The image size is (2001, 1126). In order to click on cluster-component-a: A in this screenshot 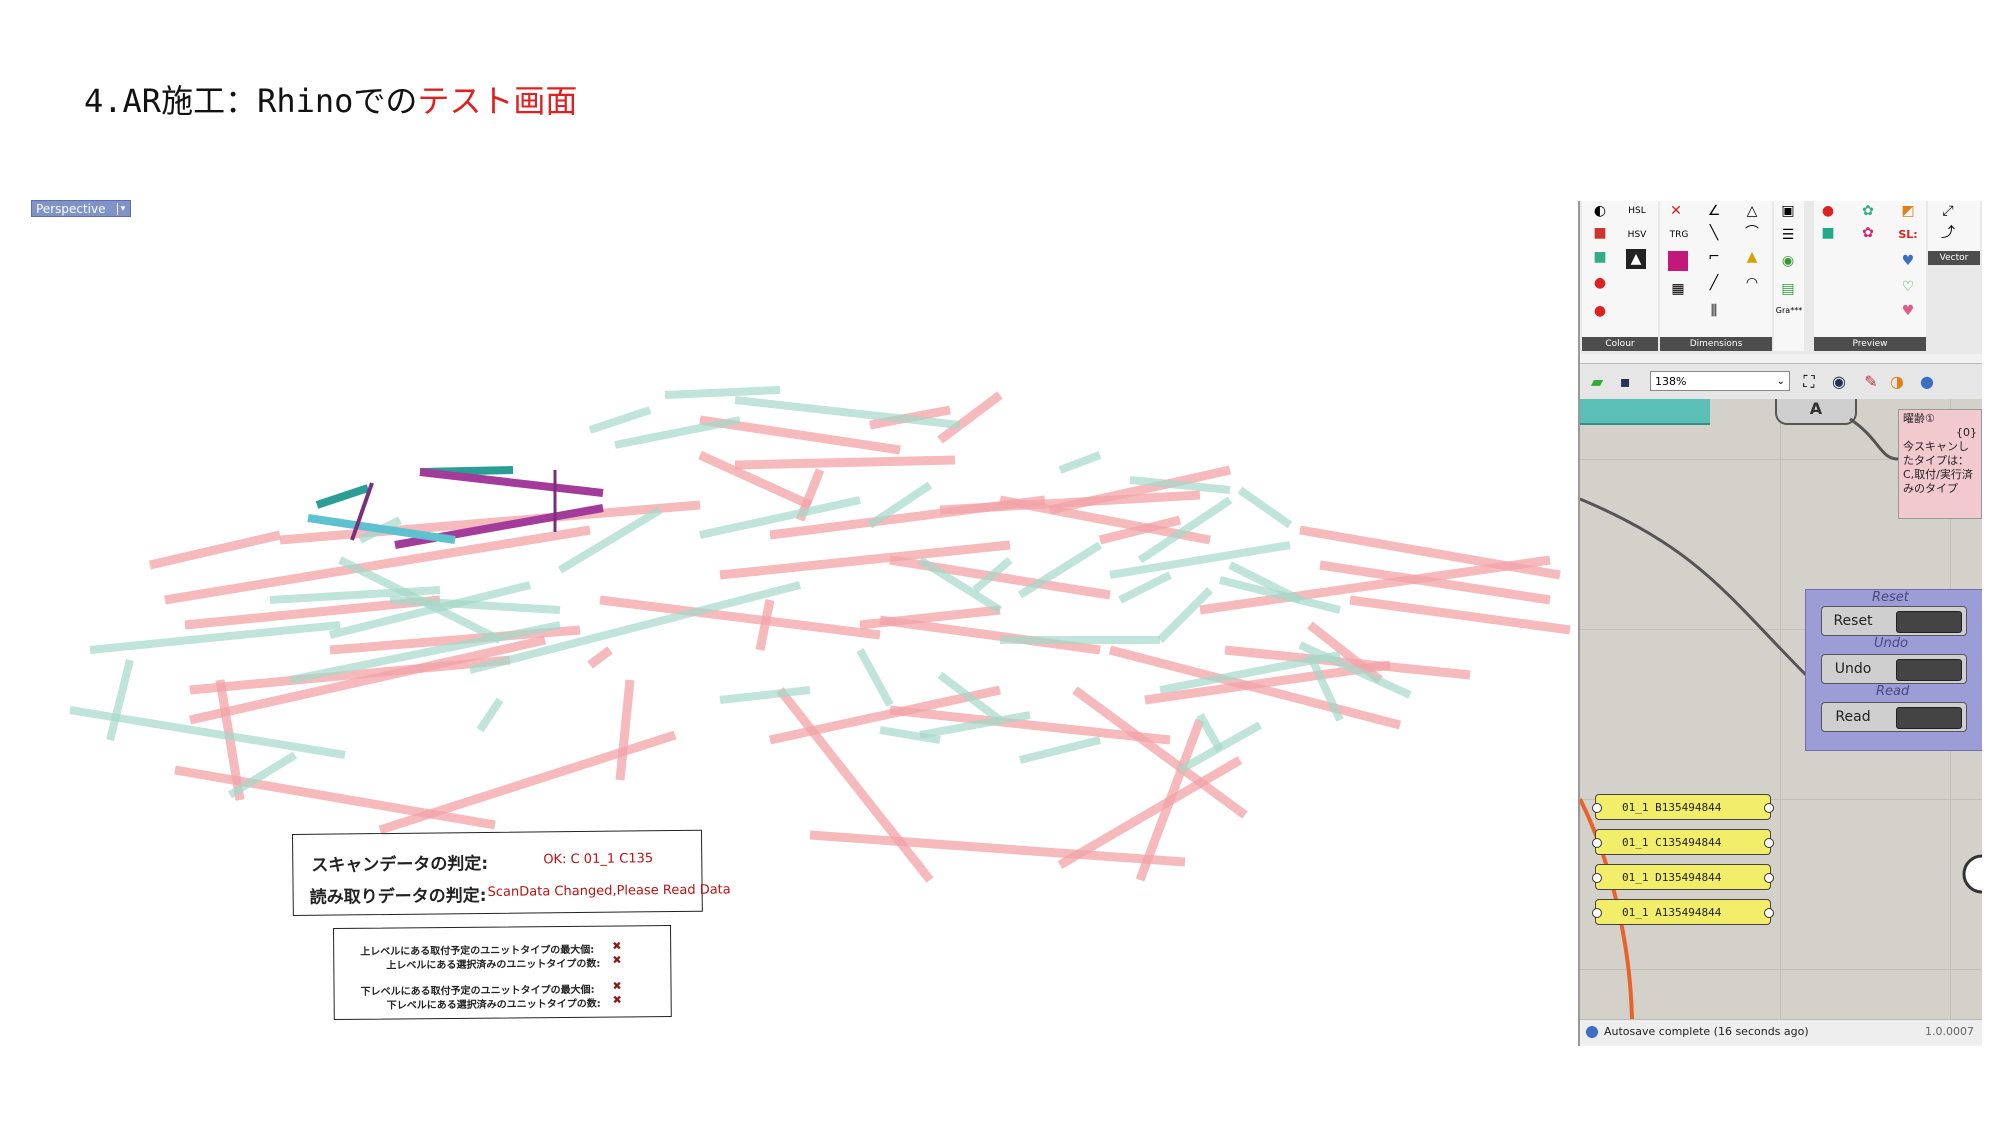, I will do `click(1816, 412)`.